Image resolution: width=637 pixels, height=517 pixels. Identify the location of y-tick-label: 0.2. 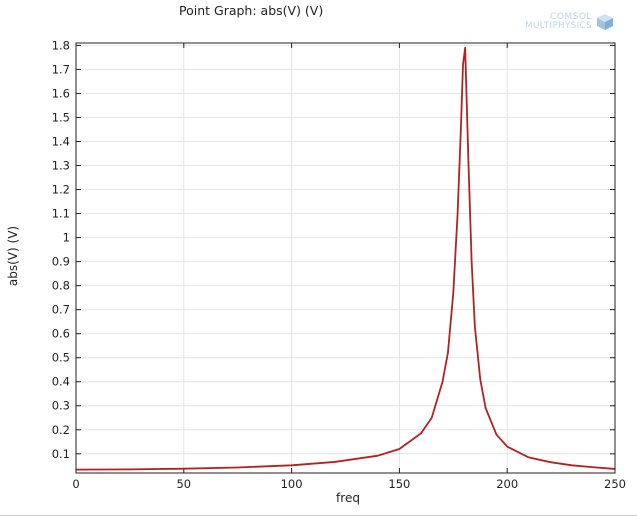
(61, 430).